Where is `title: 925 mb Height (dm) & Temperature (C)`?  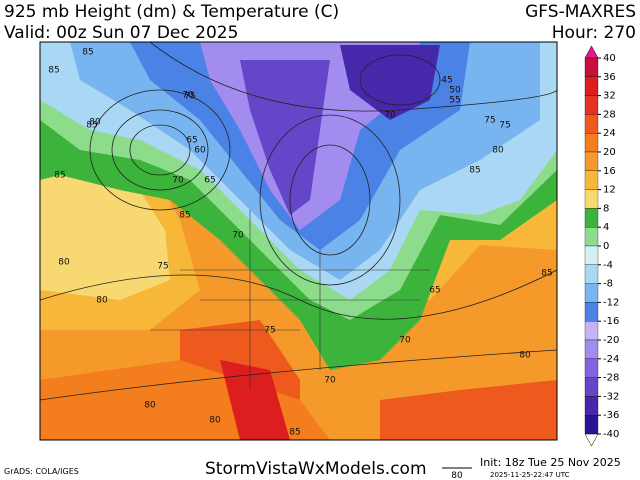 title: 925 mb Height (dm) & Temperature (C) is located at coordinates (171, 12).